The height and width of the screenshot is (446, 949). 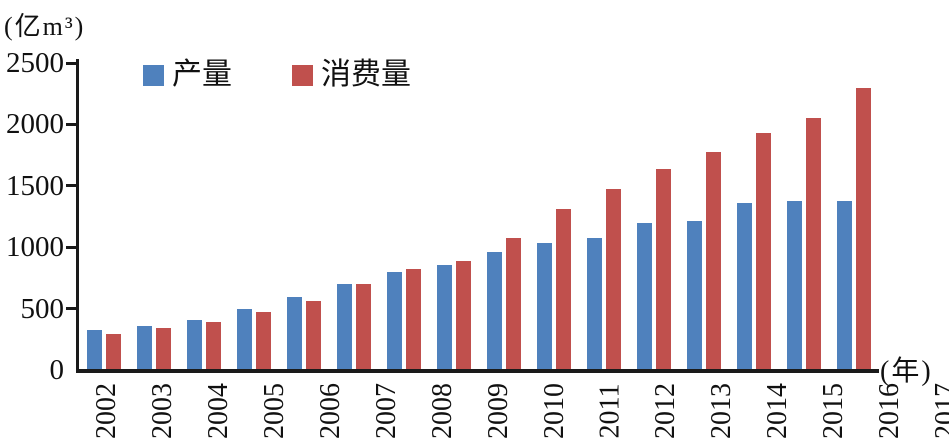 I want to click on x-tick-cell: 2010, so click(x=555, y=411).